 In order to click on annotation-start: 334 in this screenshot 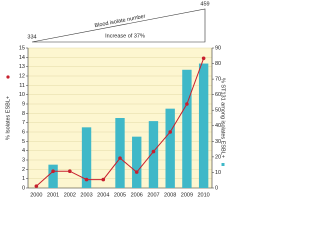, I will do `click(31, 37)`.